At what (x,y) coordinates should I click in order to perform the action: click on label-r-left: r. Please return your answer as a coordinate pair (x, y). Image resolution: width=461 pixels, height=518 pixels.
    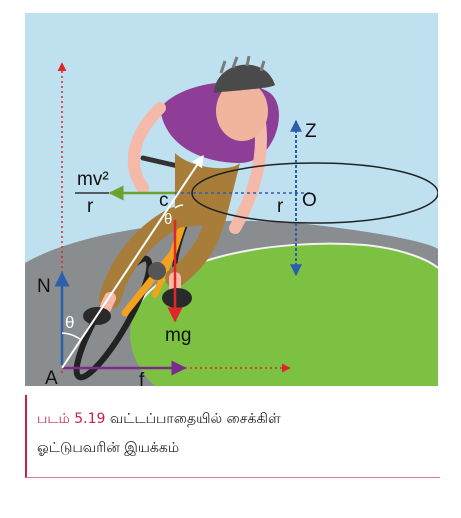
    Looking at the image, I should click on (90, 206).